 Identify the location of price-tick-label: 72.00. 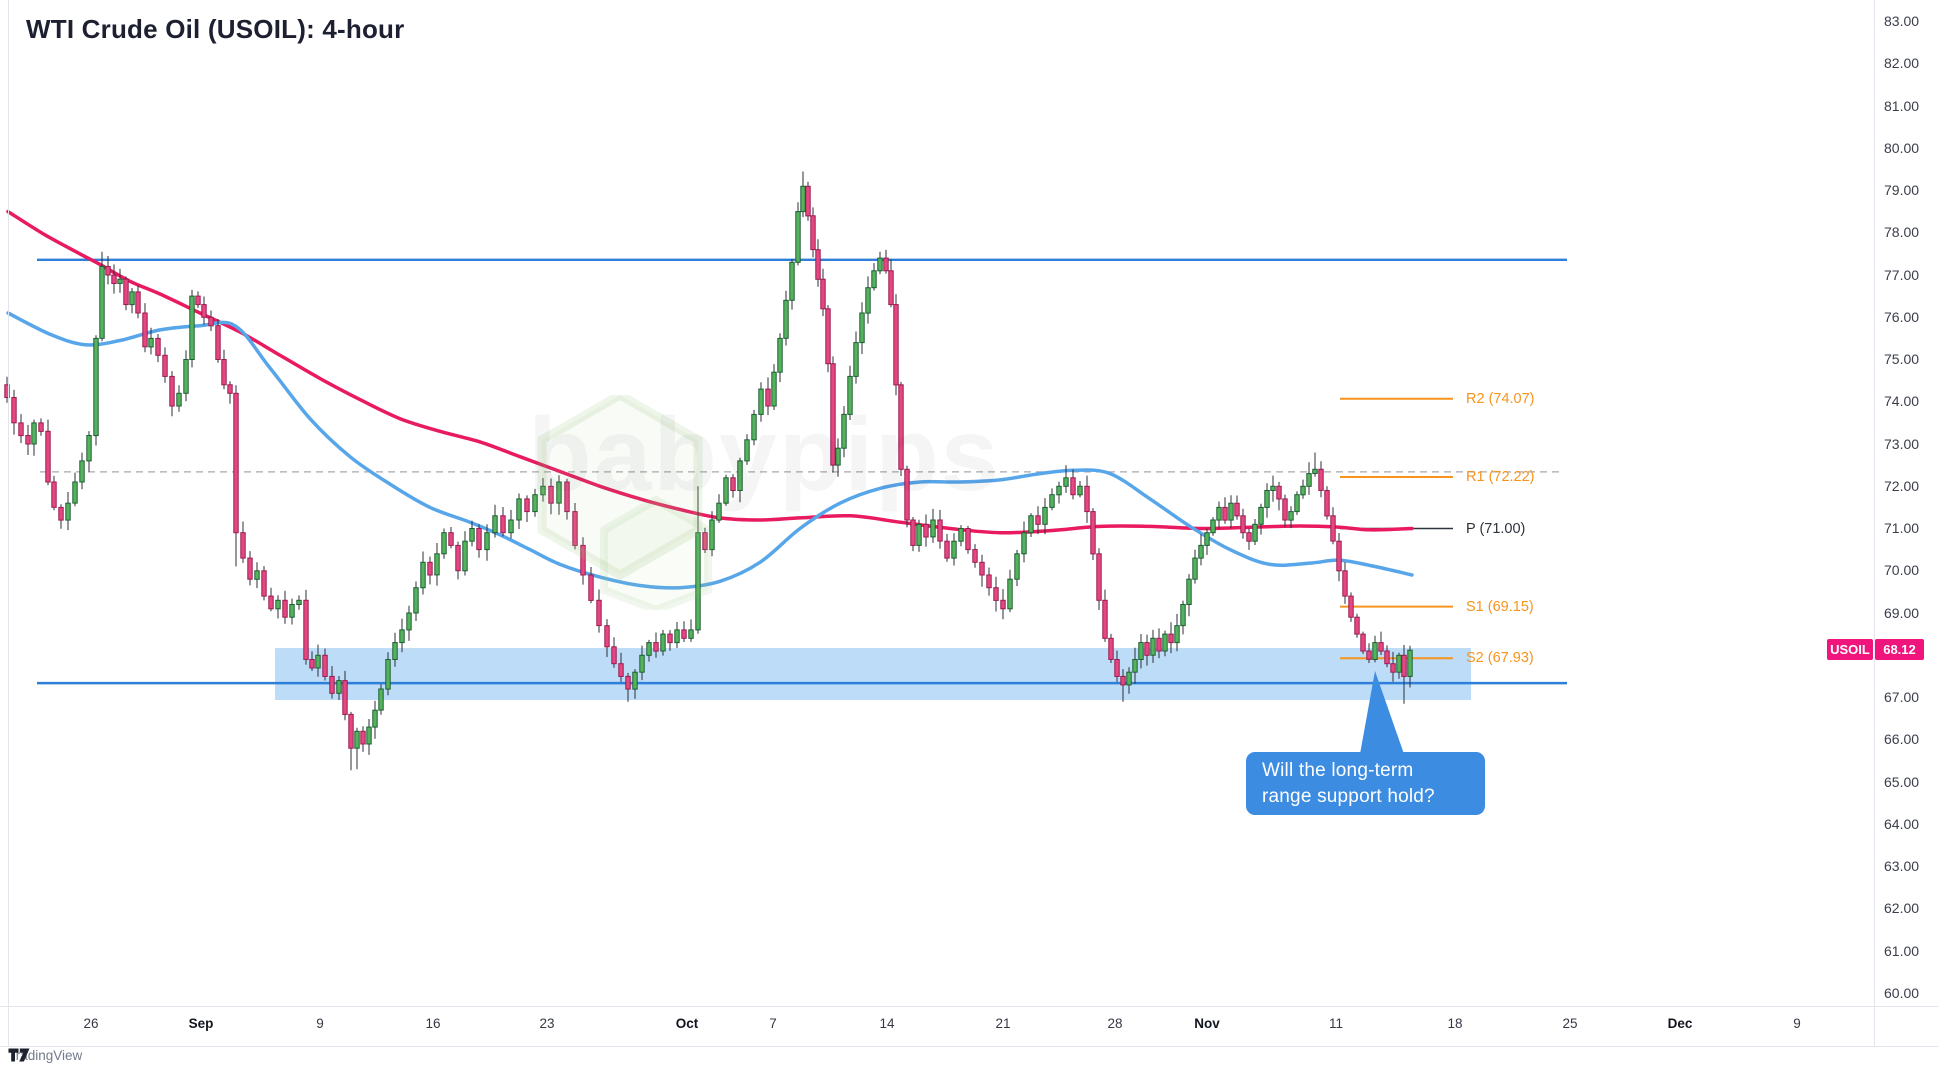
(1902, 485).